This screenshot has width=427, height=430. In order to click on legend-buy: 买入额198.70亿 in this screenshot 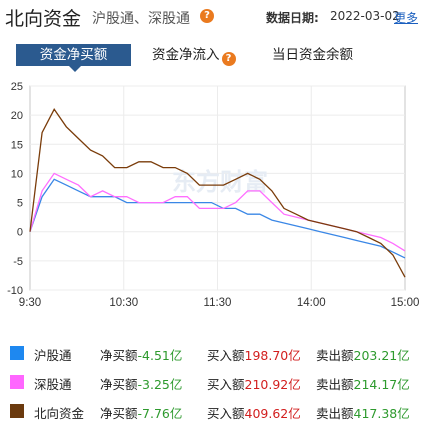, I will do `click(254, 354)`.